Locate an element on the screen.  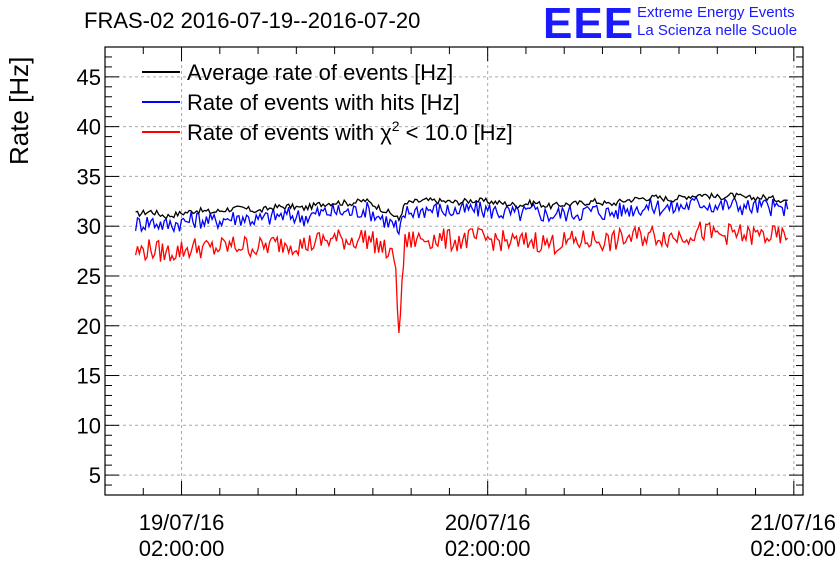
y-tick-label: 45 is located at coordinates (89, 77).